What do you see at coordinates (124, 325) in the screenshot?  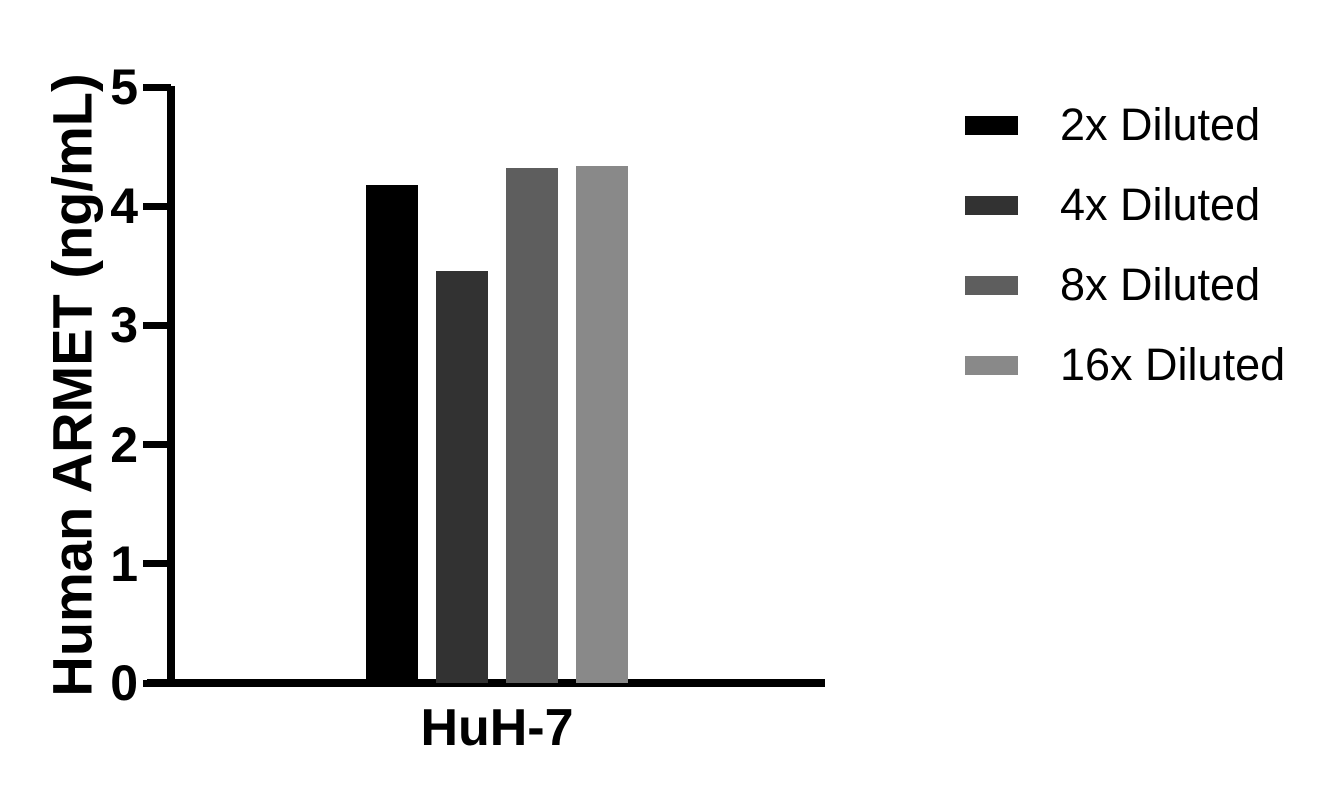 I see `y-tick-label: 3` at bounding box center [124, 325].